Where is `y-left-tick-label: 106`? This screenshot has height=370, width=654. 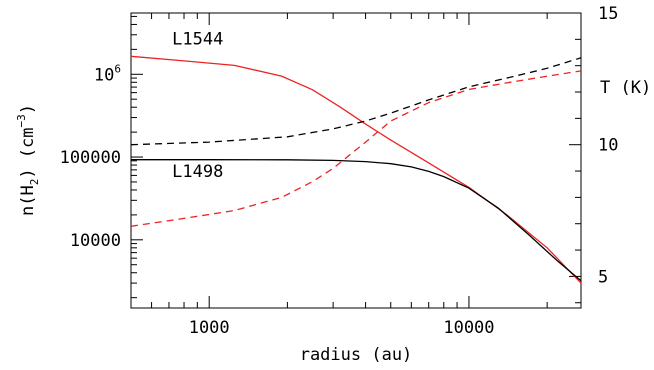
y-left-tick-label: 106 is located at coordinates (107, 73).